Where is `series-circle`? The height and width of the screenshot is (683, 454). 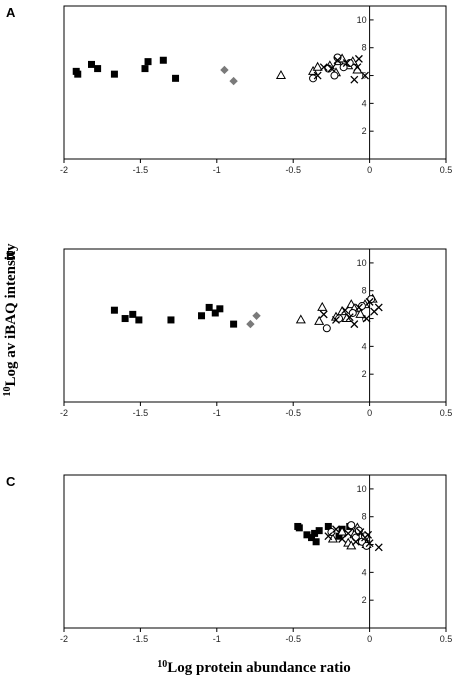
series-circle is located at coordinates (349, 314).